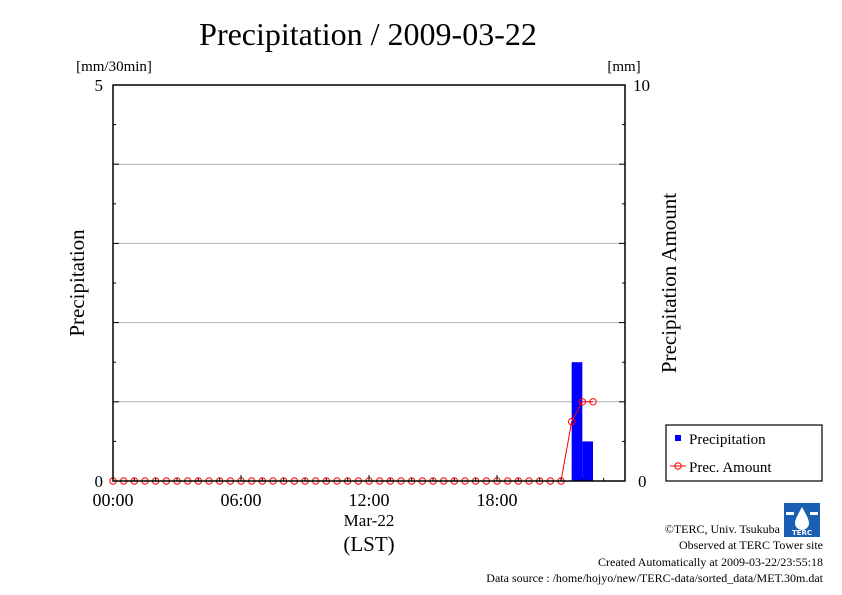 The width and height of the screenshot is (842, 595). I want to click on copyright-line: ©TERC, Univ. Tsukuba, so click(722, 529).